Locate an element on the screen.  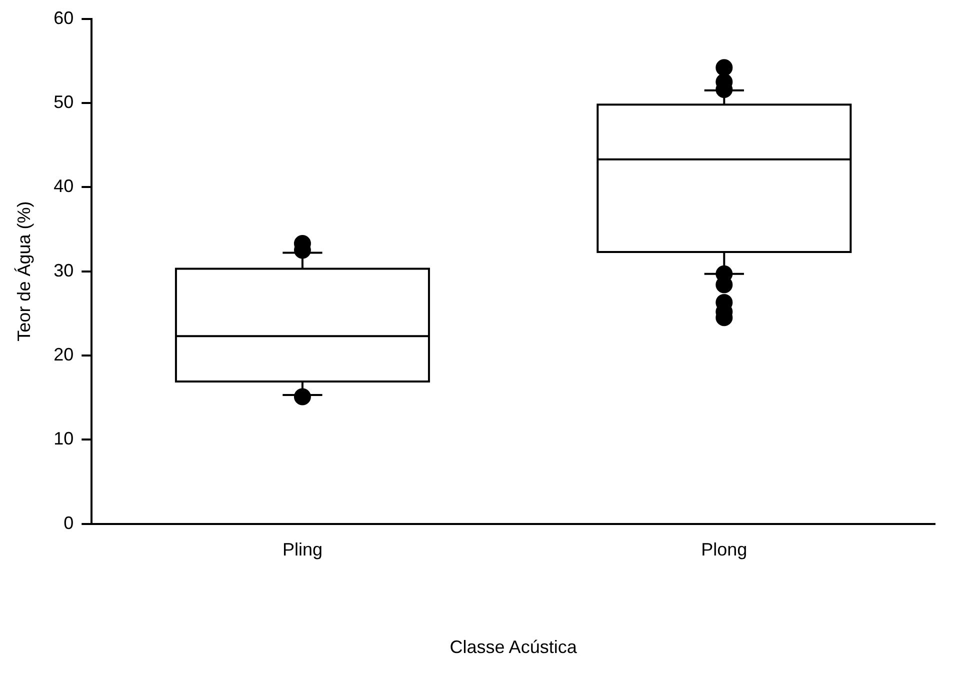
x-tick-label: Pling is located at coordinates (302, 550).